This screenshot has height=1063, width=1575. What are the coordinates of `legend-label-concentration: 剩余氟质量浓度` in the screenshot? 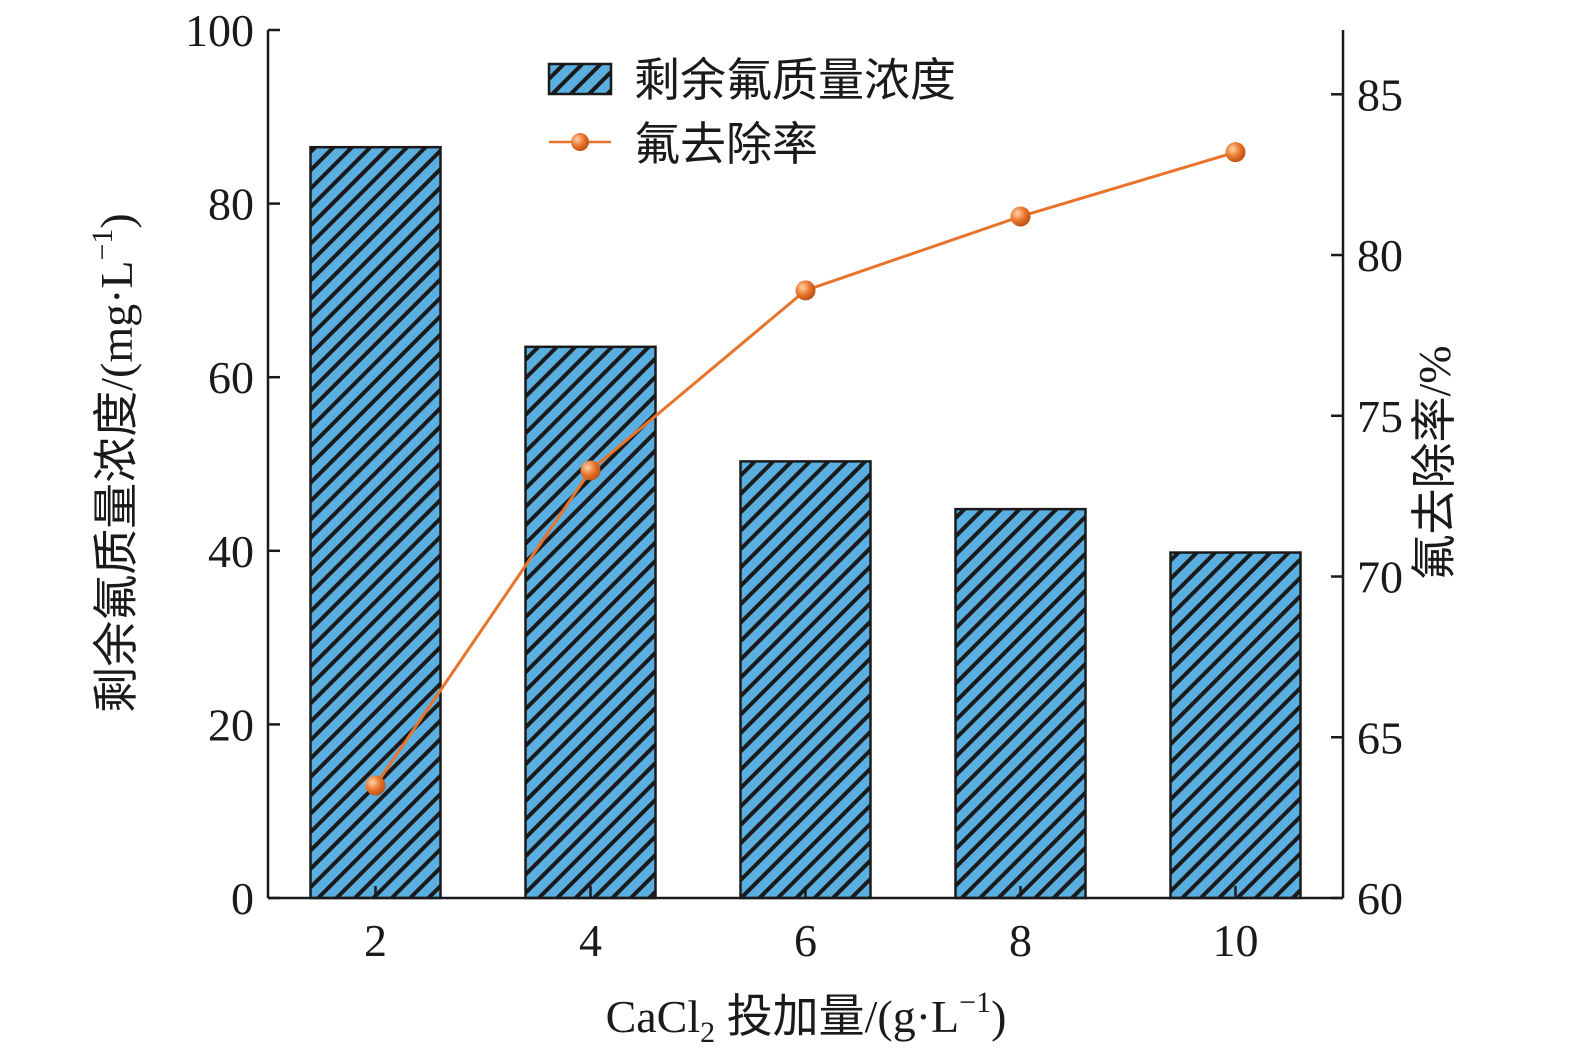 It's located at (795, 80).